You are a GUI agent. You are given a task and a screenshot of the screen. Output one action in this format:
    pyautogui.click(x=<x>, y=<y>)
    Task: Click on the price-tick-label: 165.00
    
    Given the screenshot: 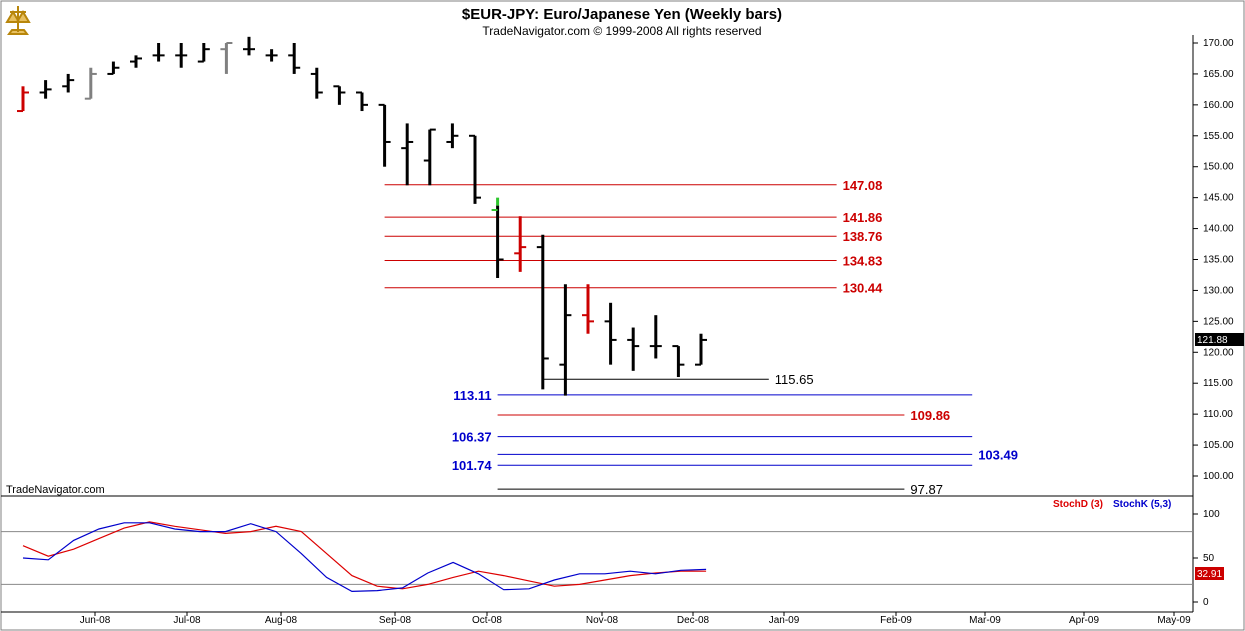 What is the action you would take?
    pyautogui.click(x=1218, y=74)
    